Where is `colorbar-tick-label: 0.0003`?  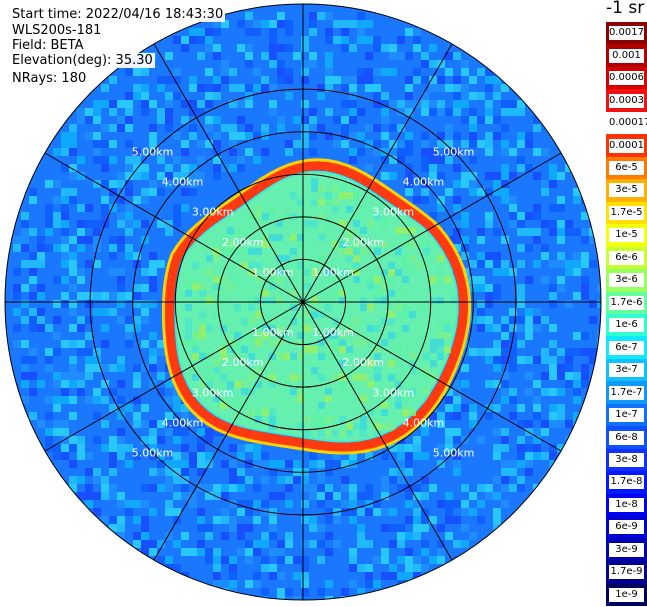 colorbar-tick-label: 0.0003 is located at coordinates (626, 100).